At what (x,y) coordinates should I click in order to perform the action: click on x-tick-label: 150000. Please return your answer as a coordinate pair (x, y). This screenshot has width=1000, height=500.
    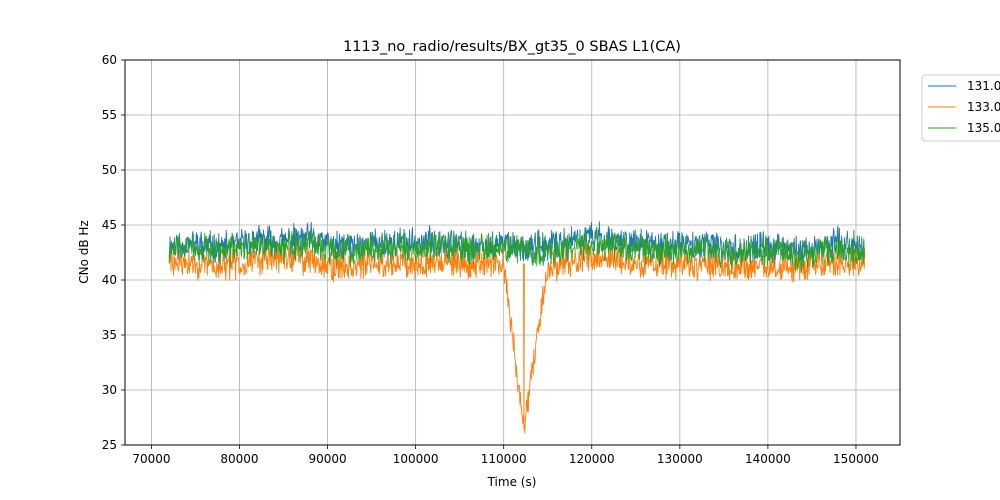
    Looking at the image, I should click on (856, 459).